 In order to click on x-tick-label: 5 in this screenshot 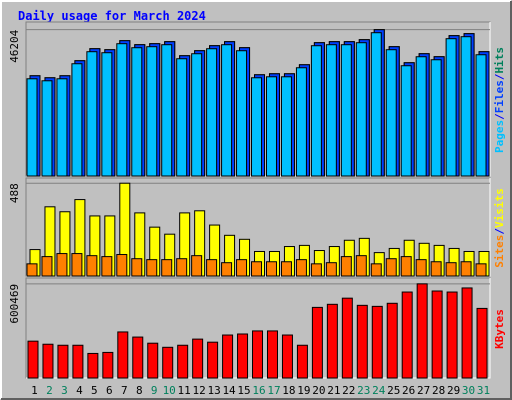, I will do `click(94, 390)`.